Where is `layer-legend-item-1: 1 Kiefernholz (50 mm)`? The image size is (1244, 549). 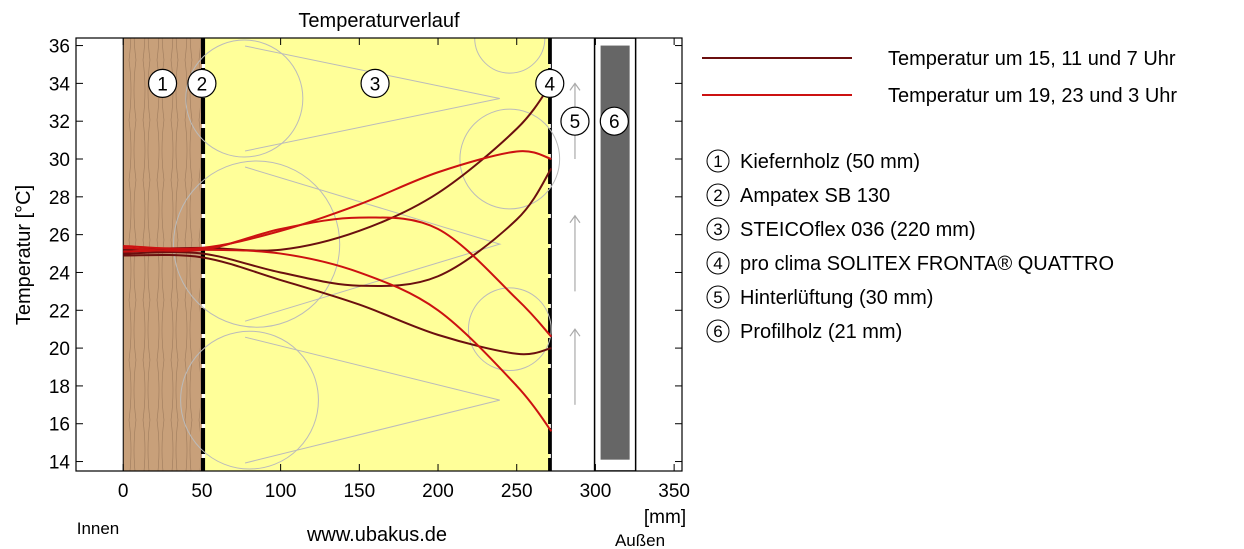 layer-legend-item-1: 1 Kiefernholz (50 mm) is located at coordinates (813, 161).